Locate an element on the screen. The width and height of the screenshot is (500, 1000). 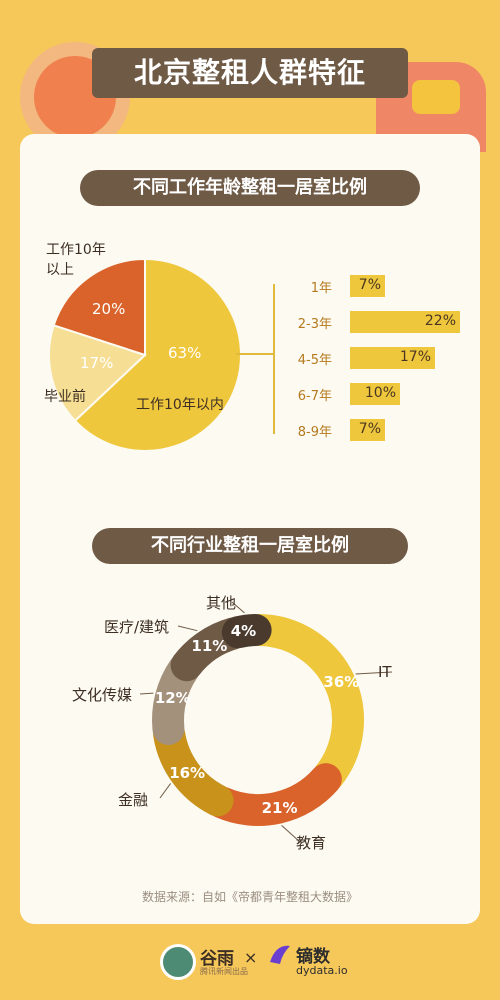
donut-slice-education is located at coordinates (273, 794).